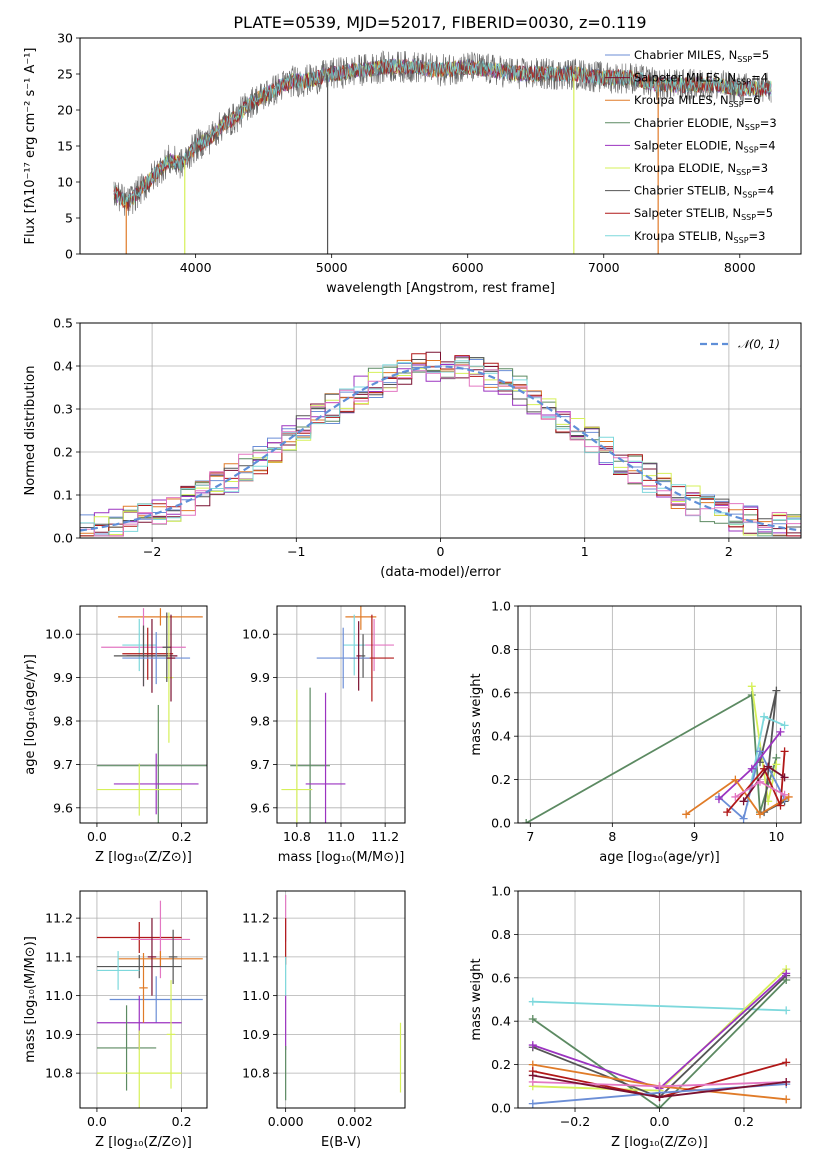 Image resolution: width=819 pixels, height=1170 pixels. What do you see at coordinates (63, 764) in the screenshot?
I see `y-tick-label: 9.7` at bounding box center [63, 764].